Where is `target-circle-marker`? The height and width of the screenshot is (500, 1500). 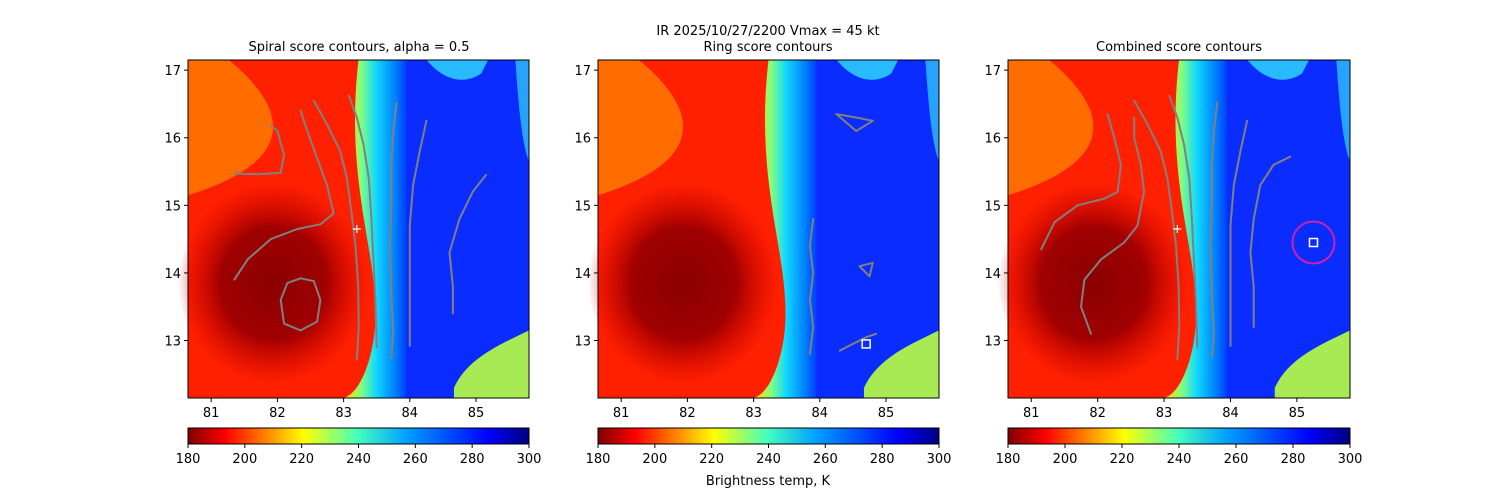
target-circle-marker is located at coordinates (1313, 242).